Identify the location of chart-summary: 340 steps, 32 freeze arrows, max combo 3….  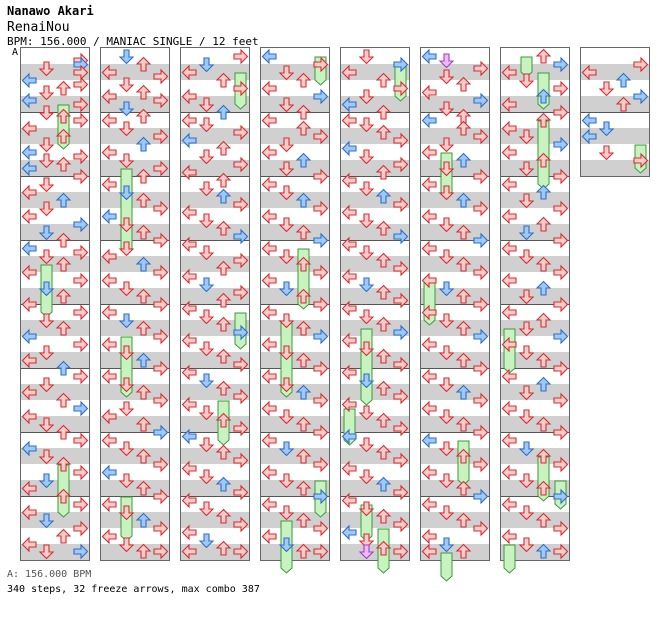
(133, 589).